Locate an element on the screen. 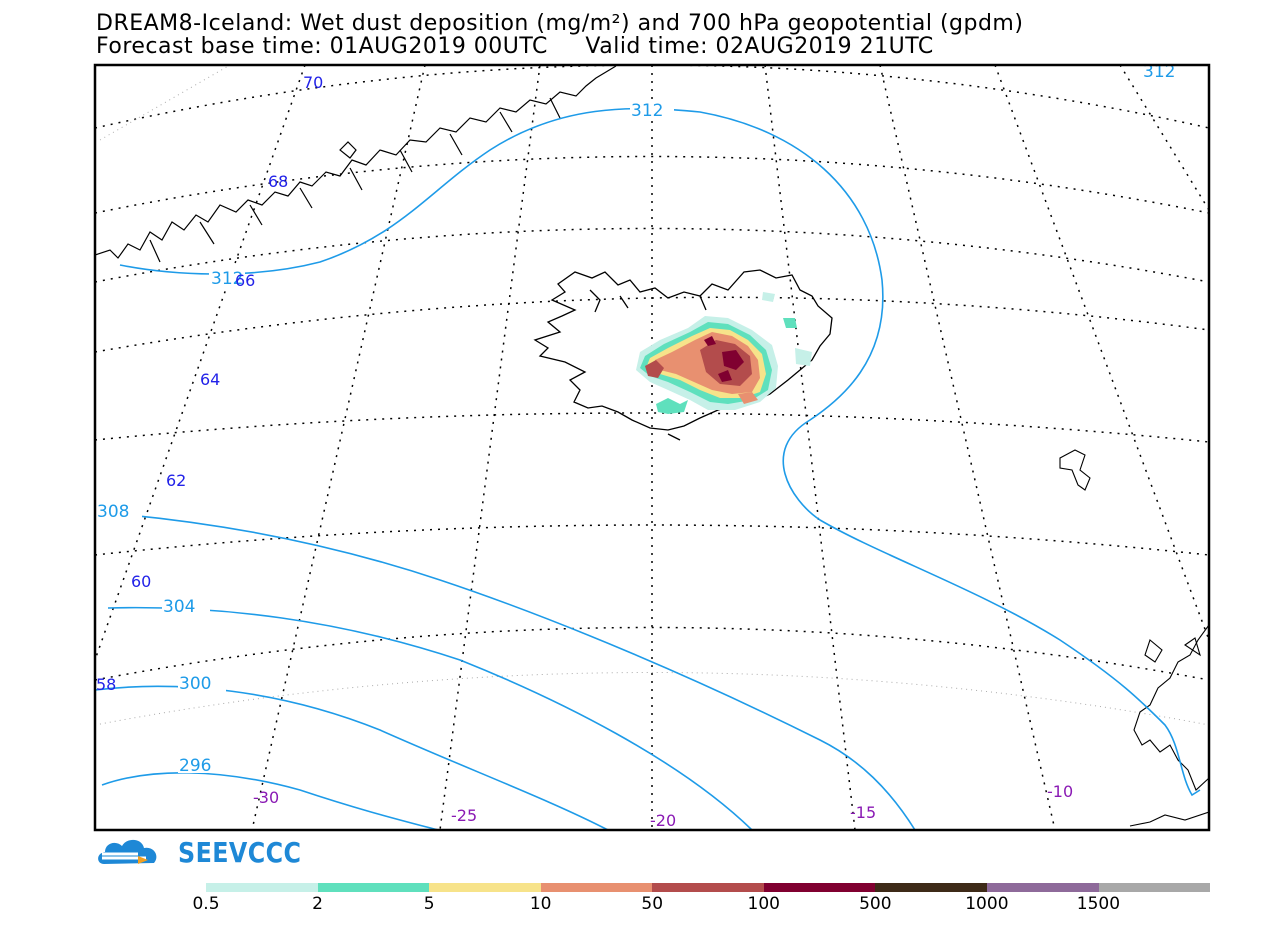  latitude-label: 66 is located at coordinates (245, 280).